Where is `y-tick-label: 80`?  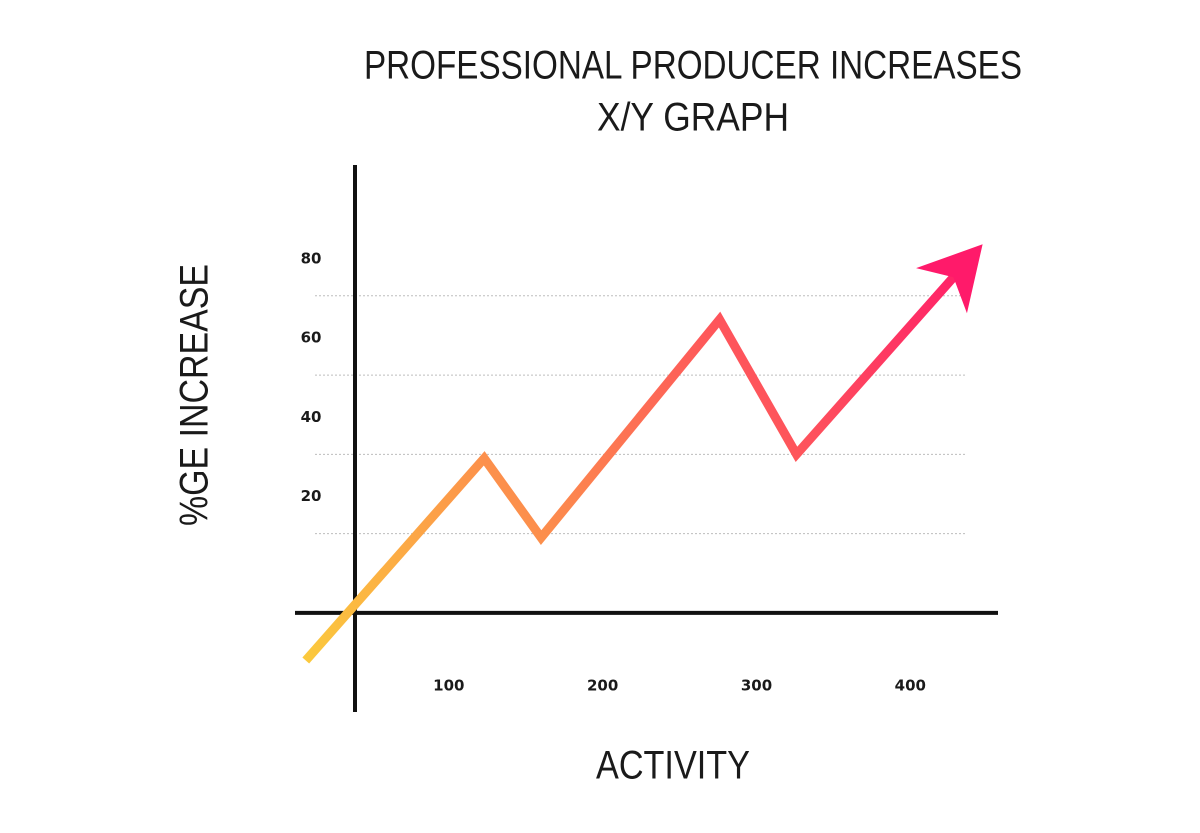 y-tick-label: 80 is located at coordinates (311, 258).